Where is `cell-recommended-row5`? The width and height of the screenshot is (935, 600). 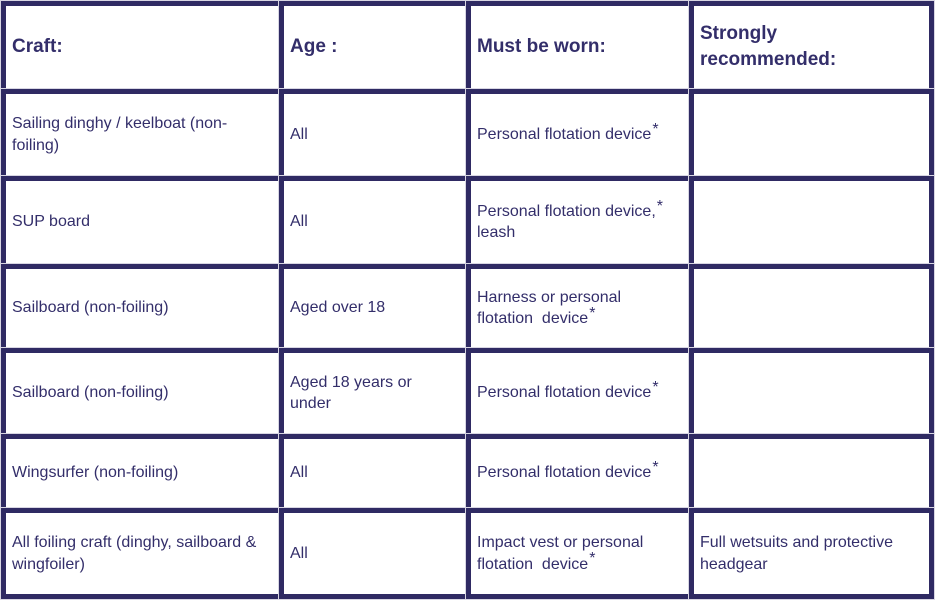 cell-recommended-row5 is located at coordinates (811, 470).